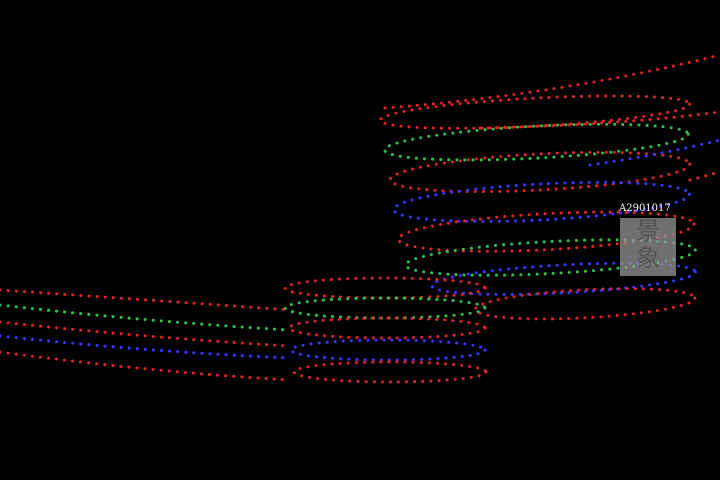 This screenshot has height=480, width=720. I want to click on lower-spiral, so click(385, 330).